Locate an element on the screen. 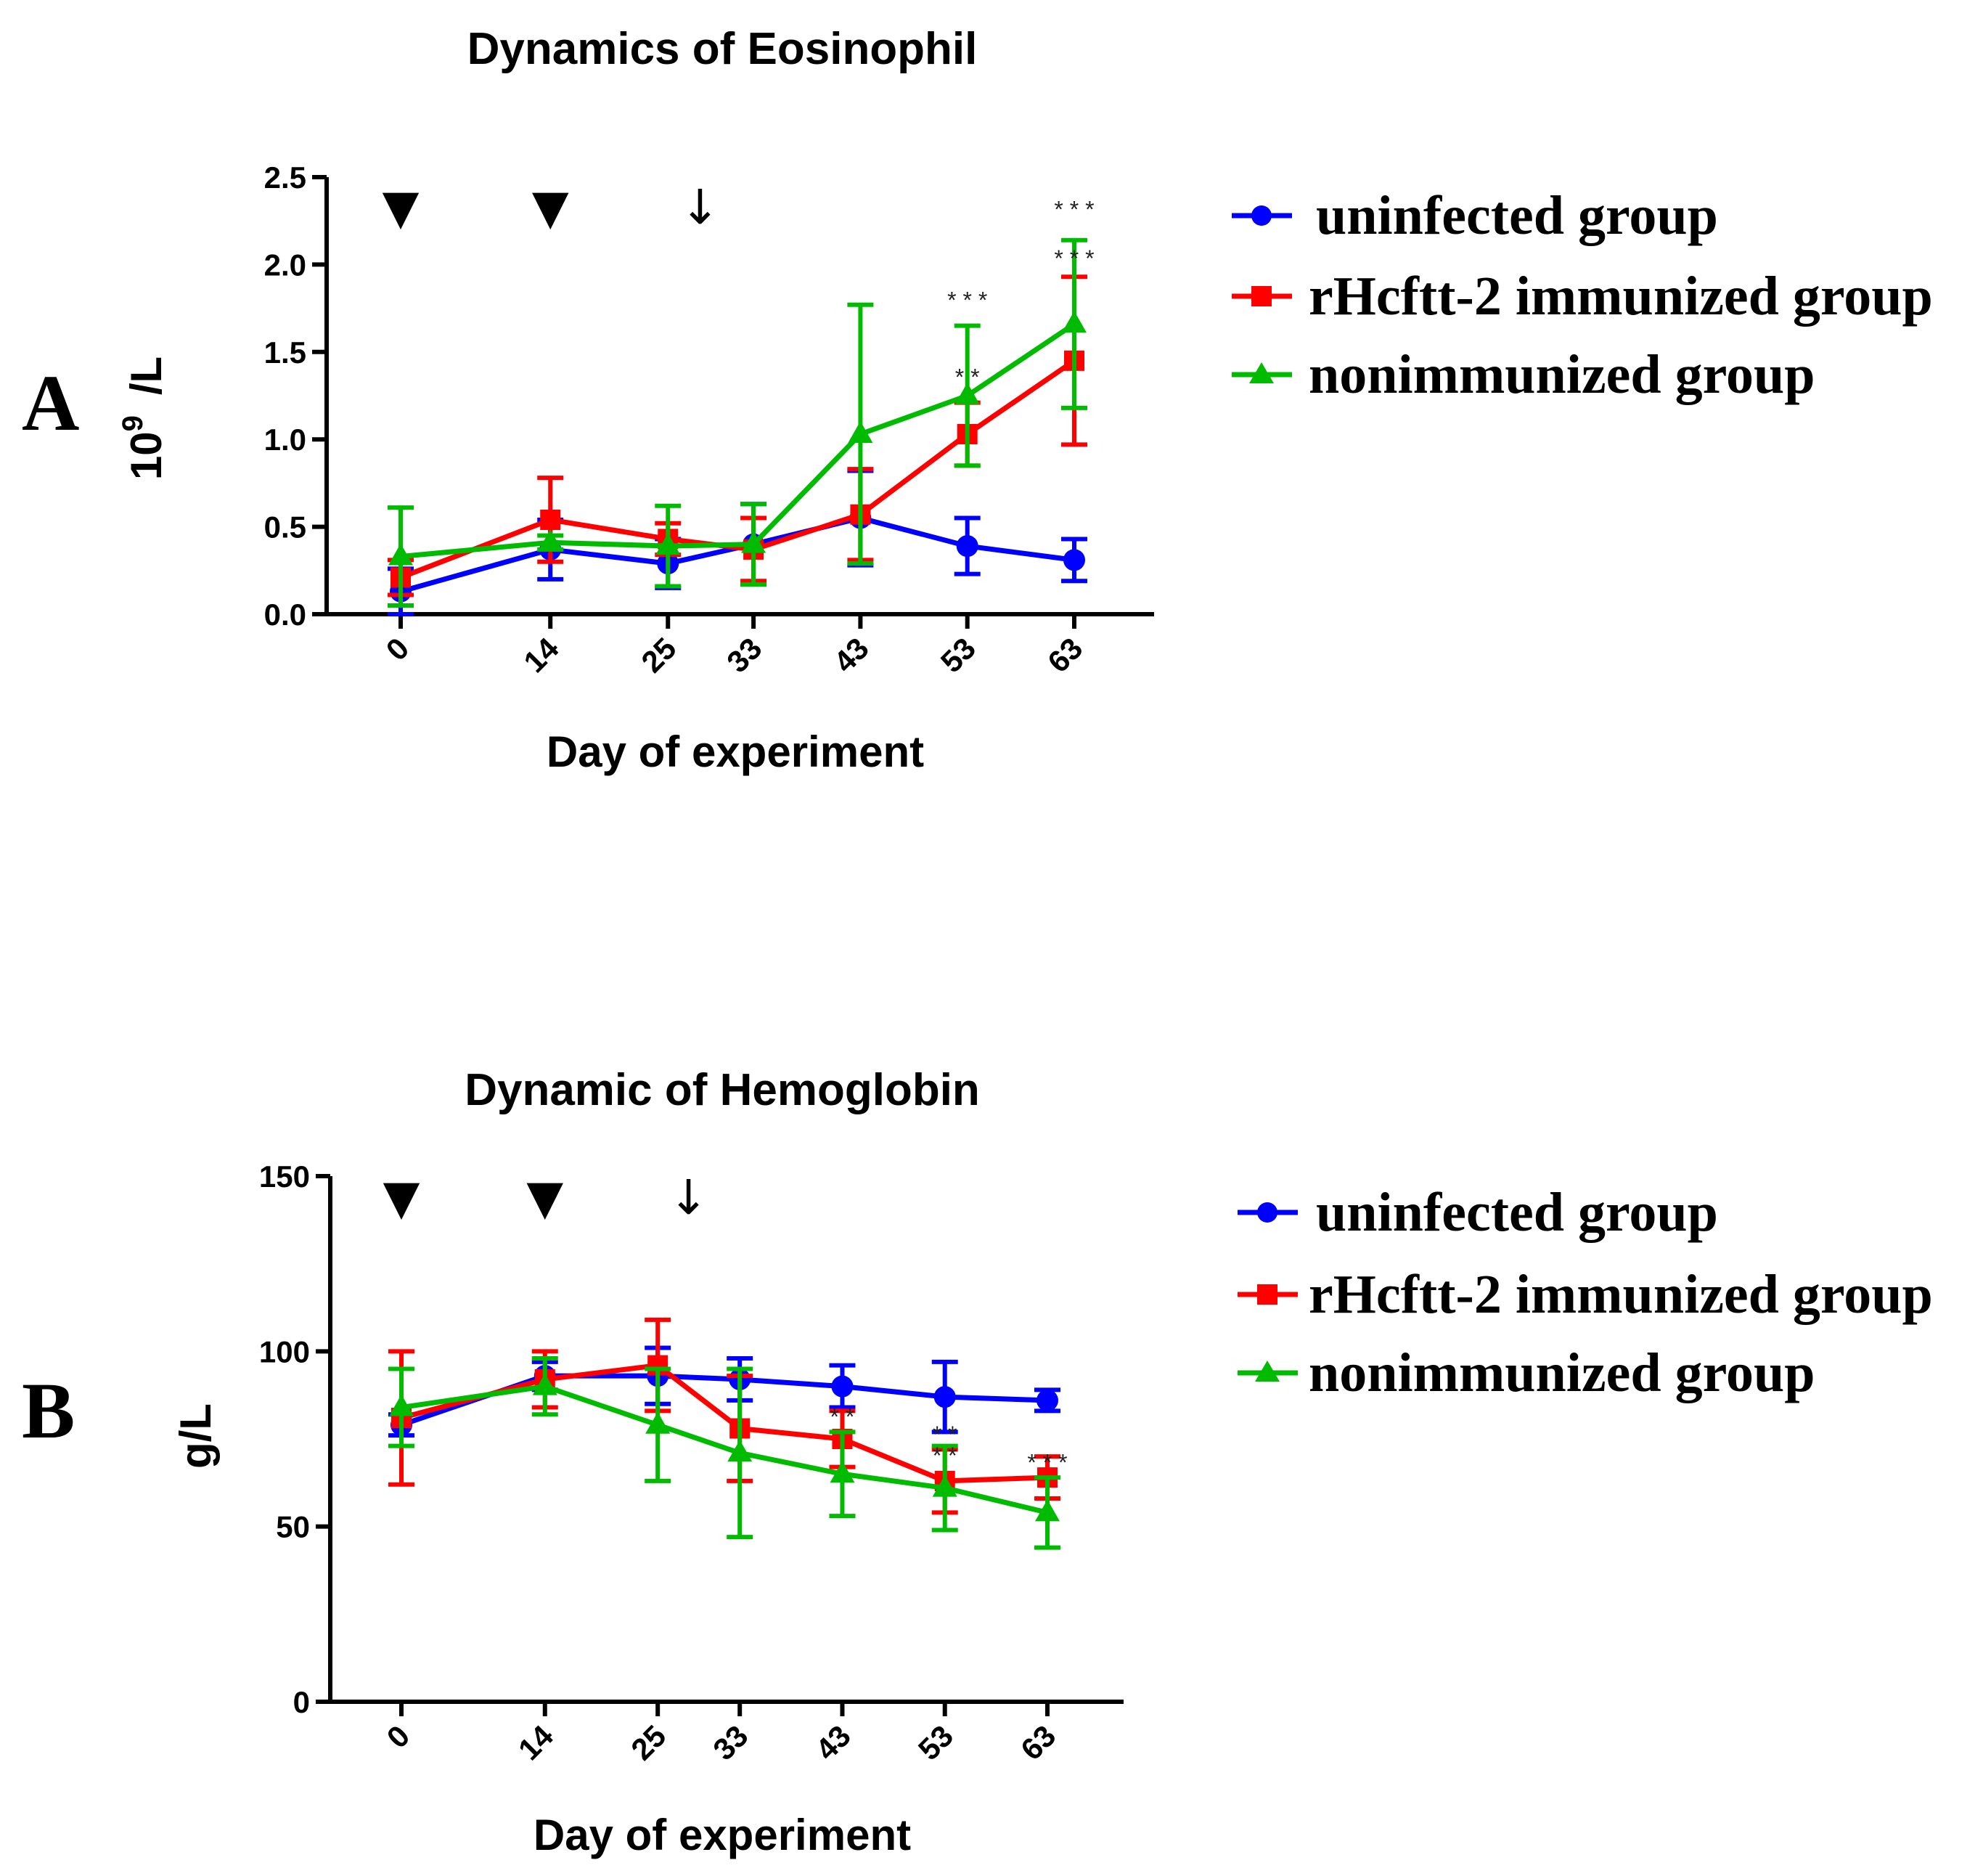 Image resolution: width=1983 pixels, height=1876 pixels. legend-item-immunized-b: rHcftt-2 immunized group is located at coordinates (1585, 1294).